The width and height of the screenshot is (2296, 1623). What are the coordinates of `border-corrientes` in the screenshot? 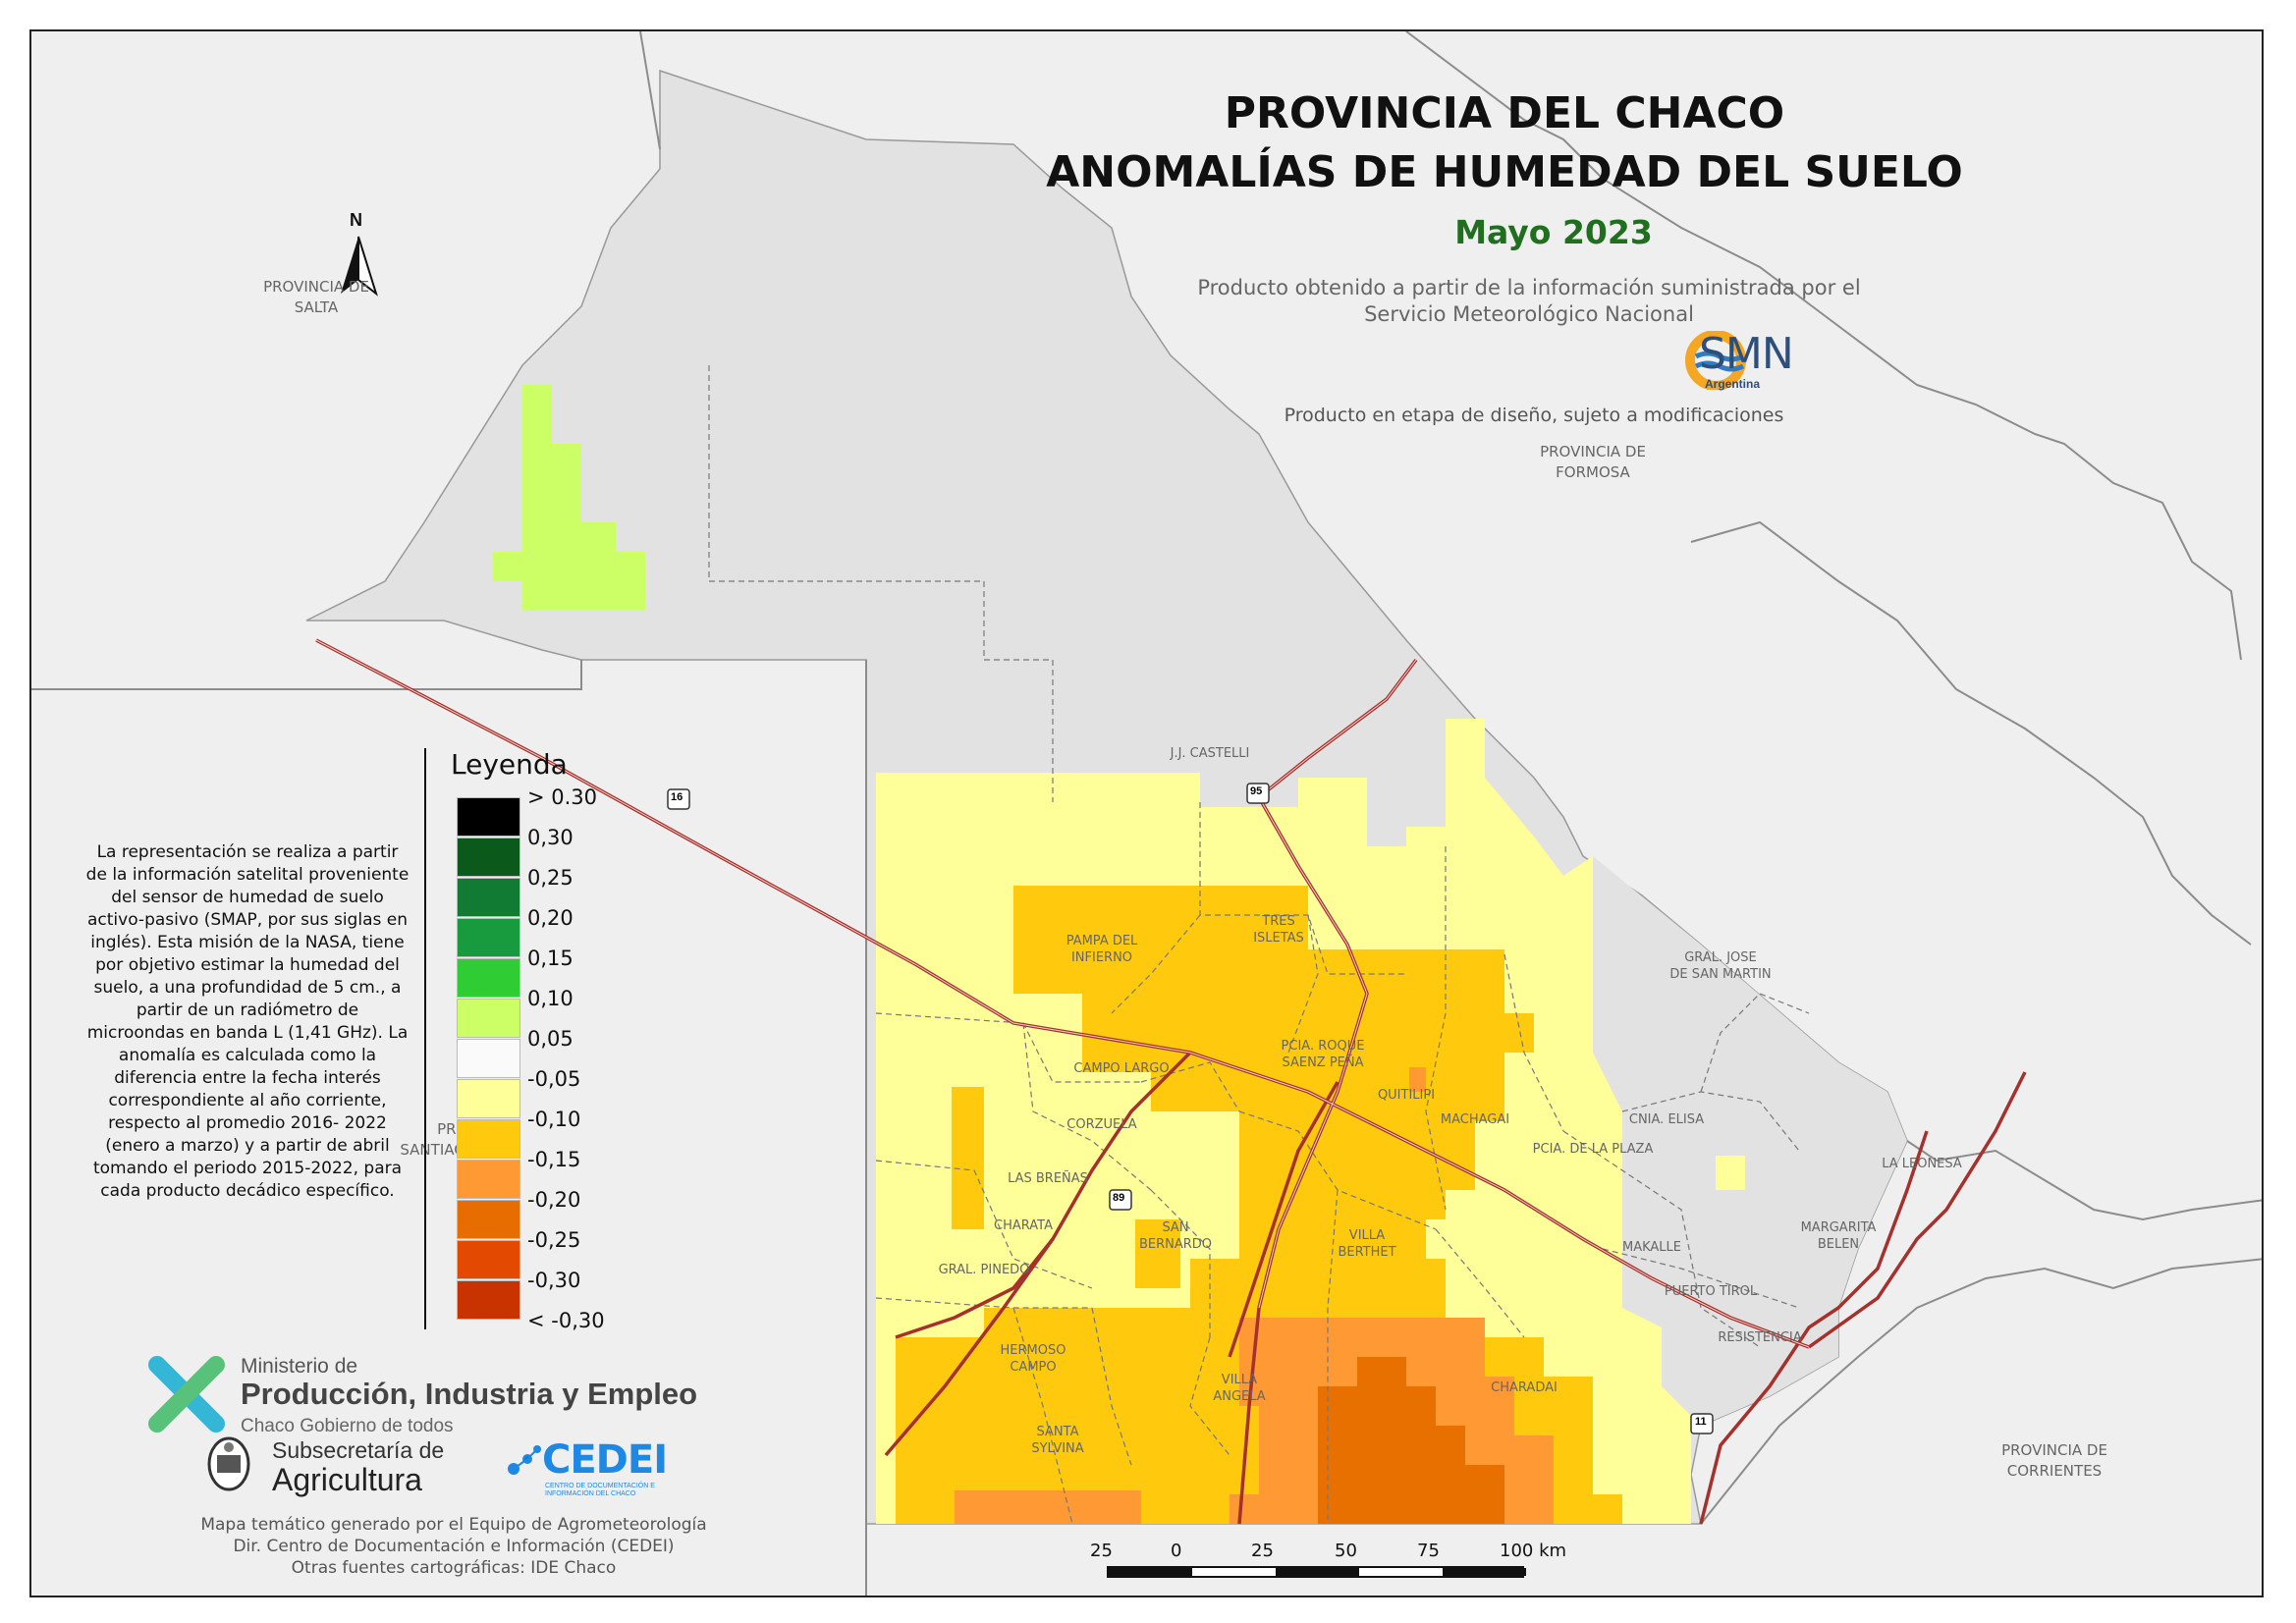 It's located at (2084, 1180).